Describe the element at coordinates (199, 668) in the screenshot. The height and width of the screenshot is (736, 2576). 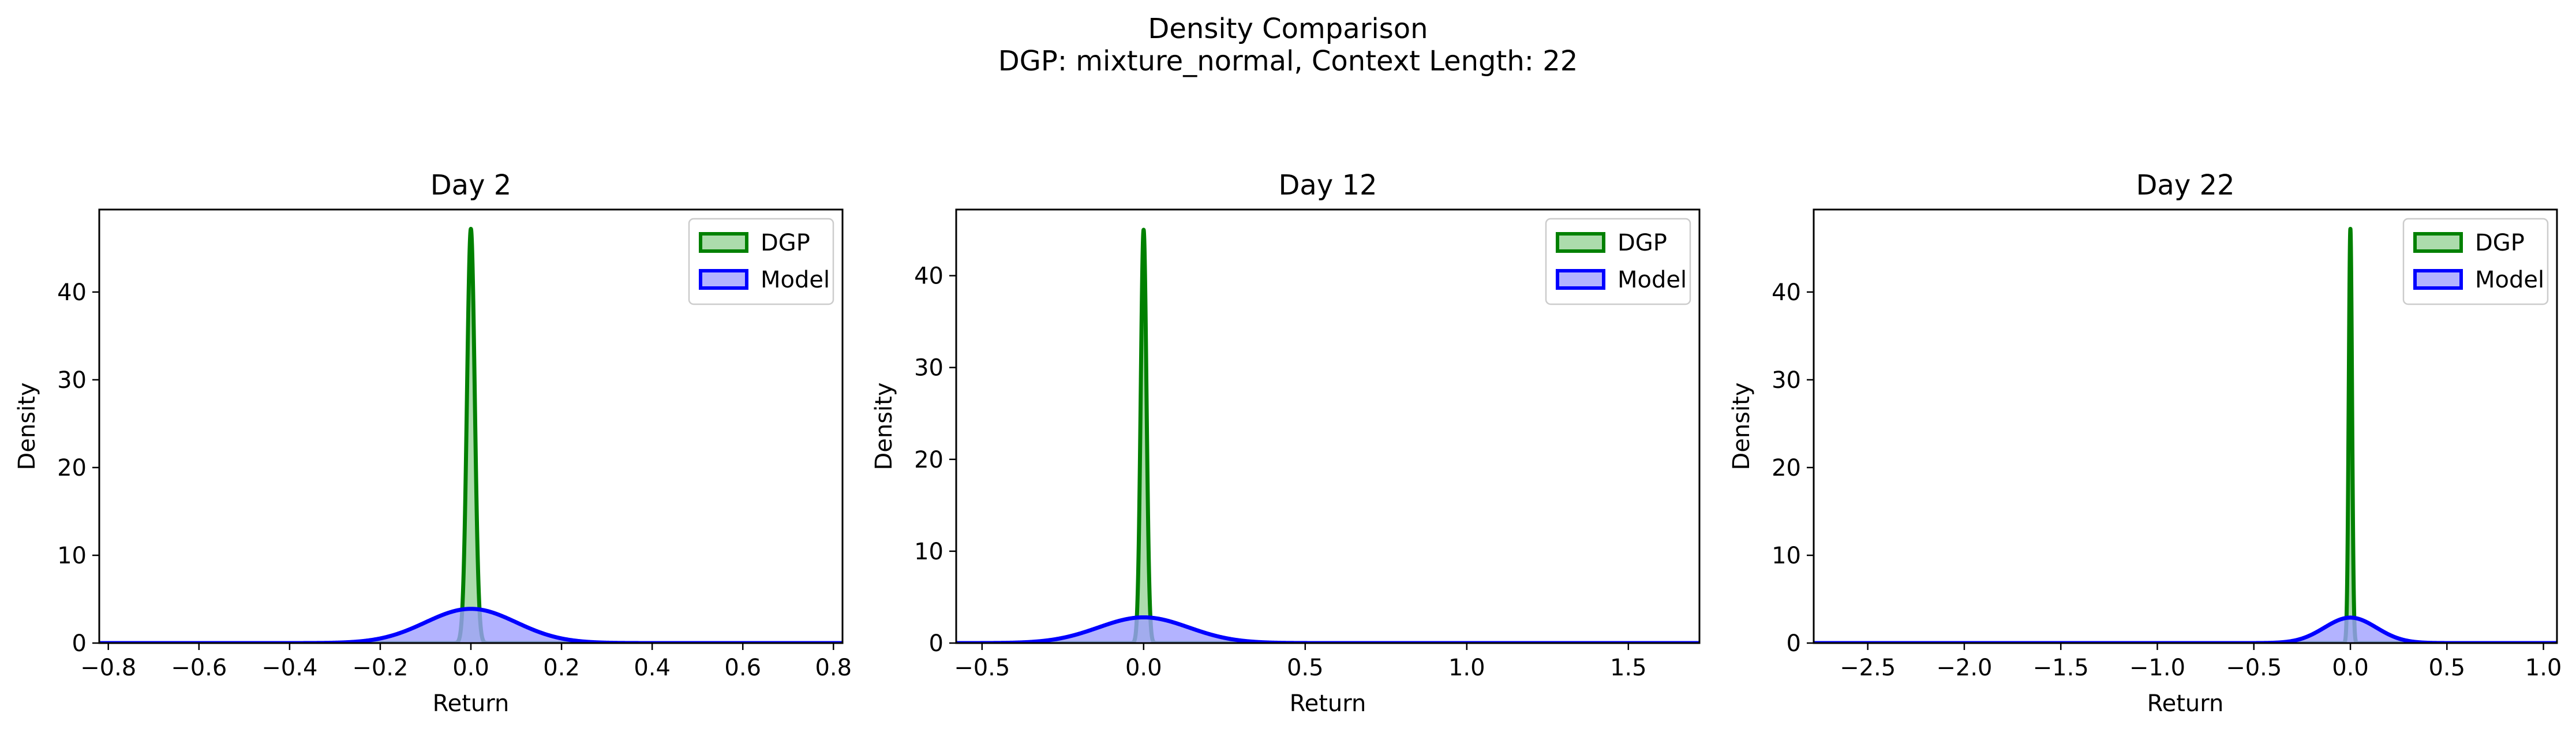
I see `x-tick-label: −0.6` at that location.